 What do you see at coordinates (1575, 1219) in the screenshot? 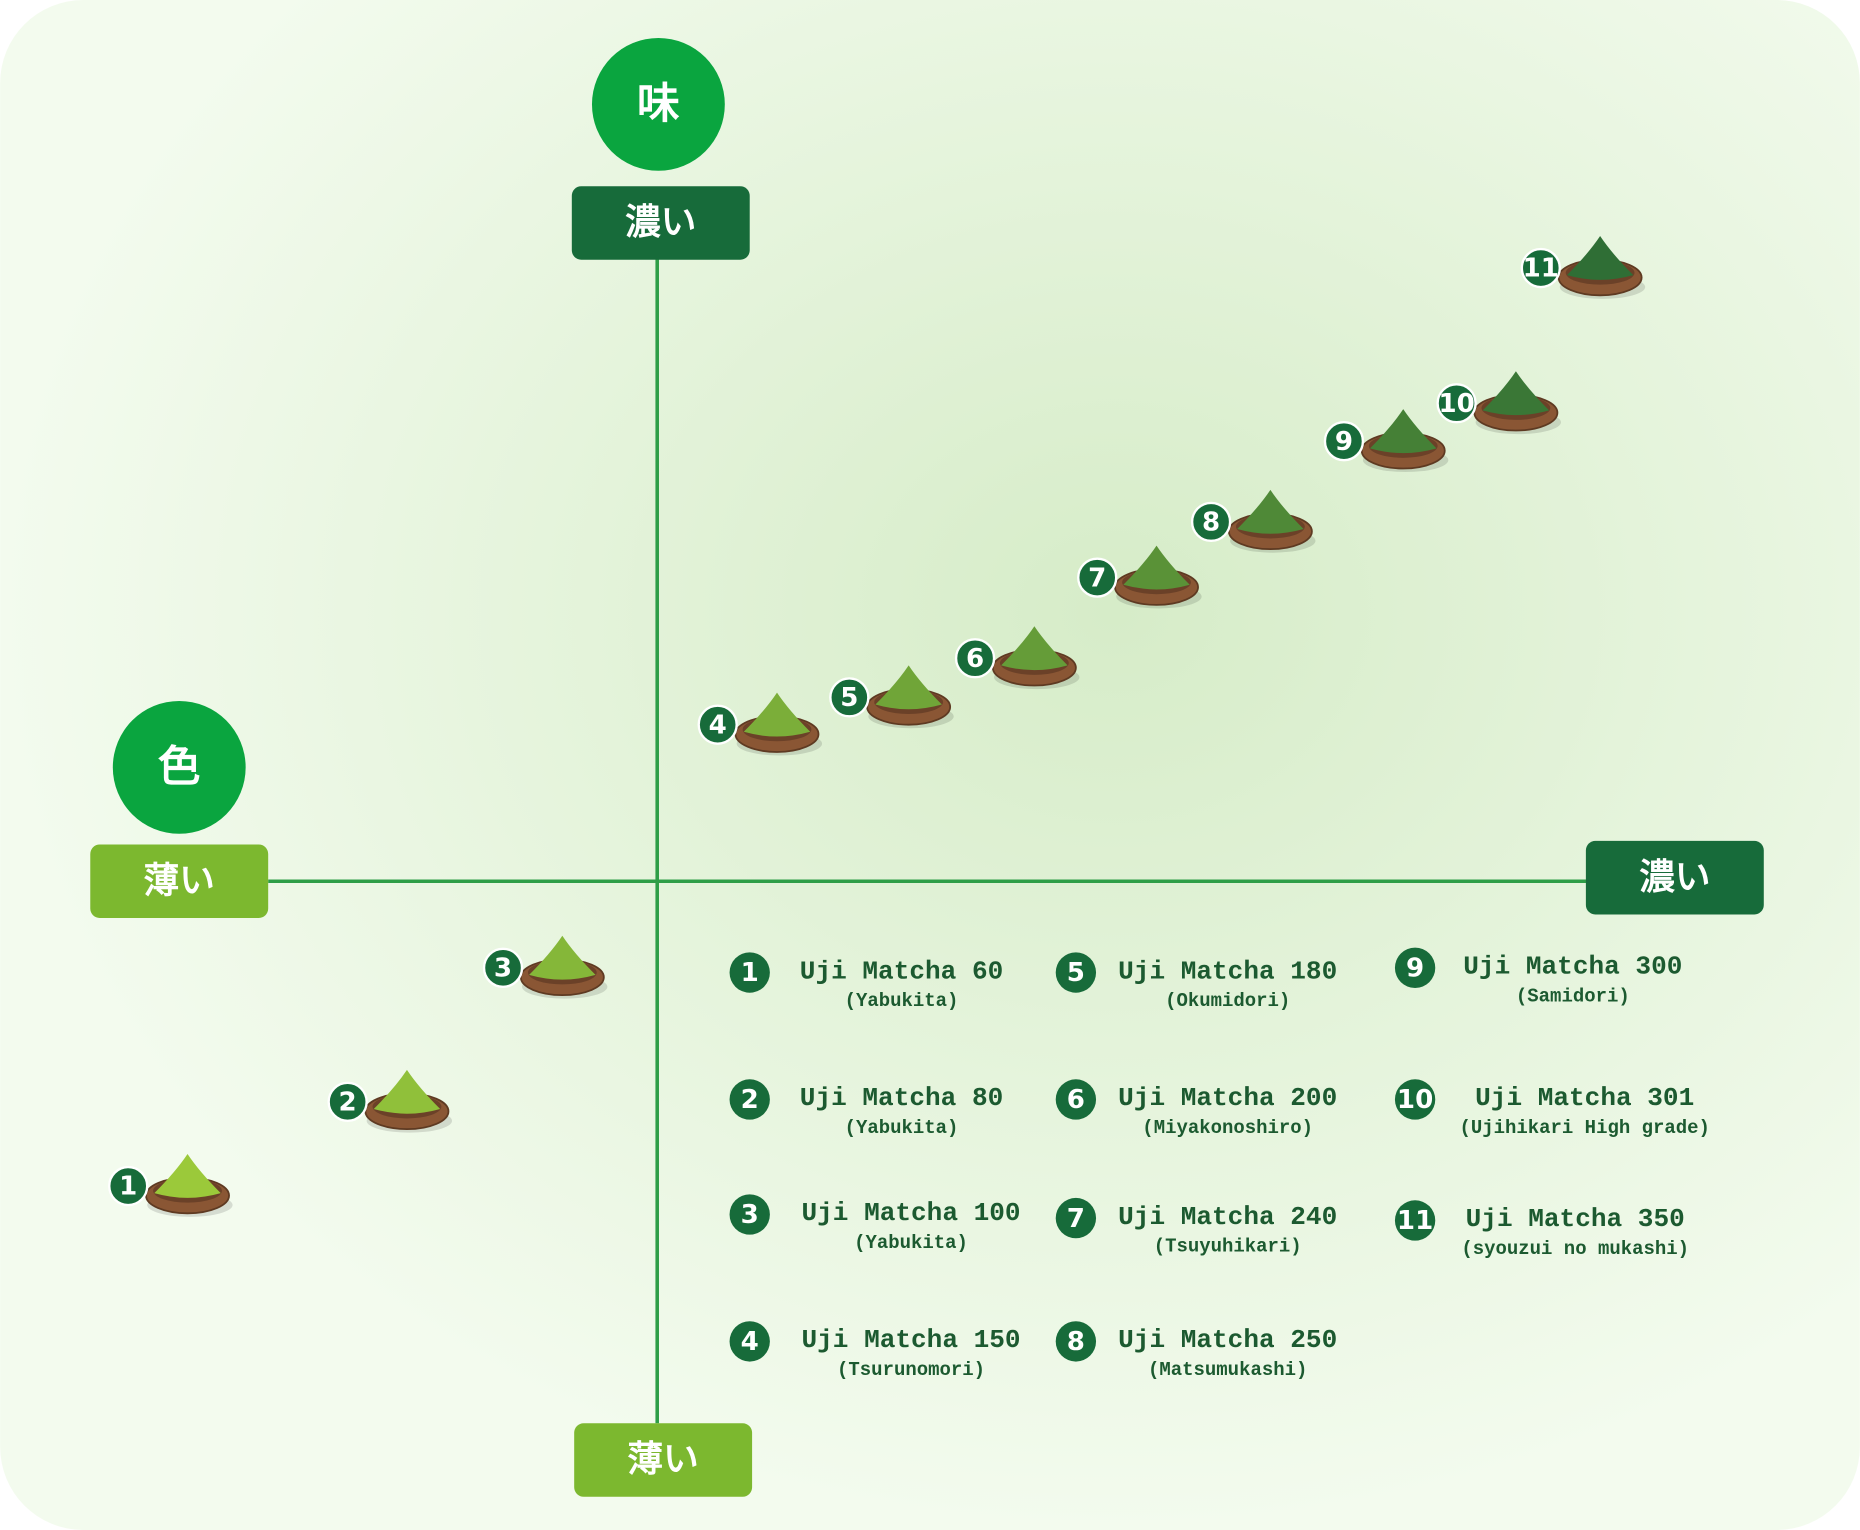
I see `legend-name: Uji Matcha 350` at bounding box center [1575, 1219].